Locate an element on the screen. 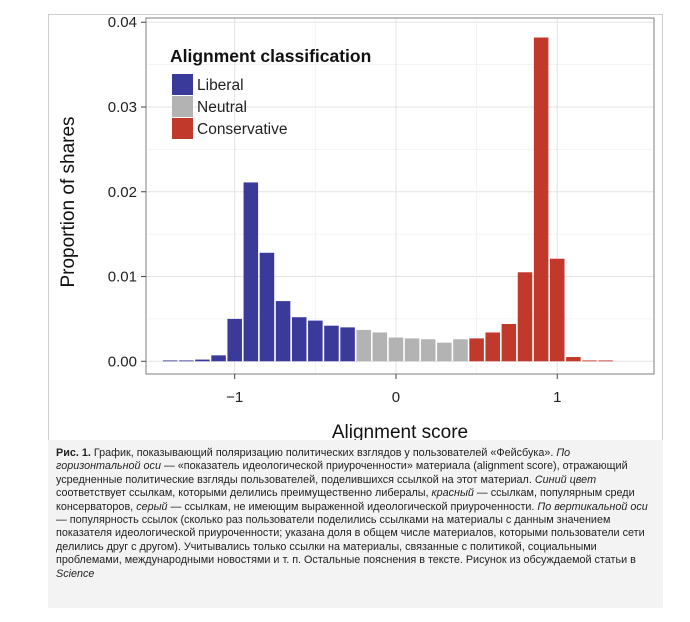  legend-label-conservative: Conservative is located at coordinates (242, 129).